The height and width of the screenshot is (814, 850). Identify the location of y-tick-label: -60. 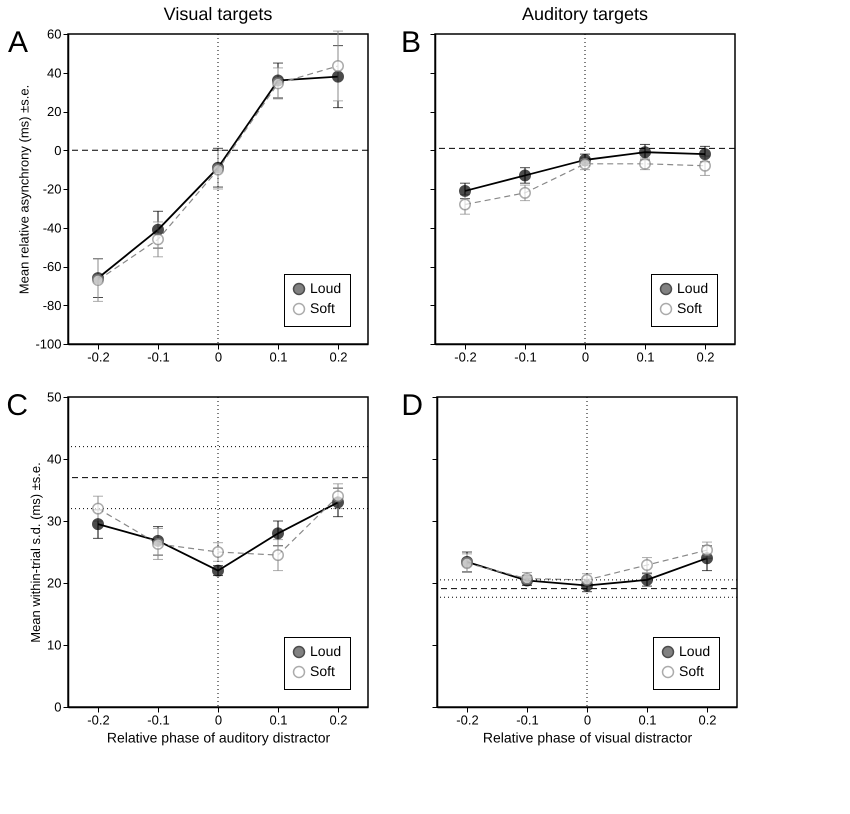
(52, 266).